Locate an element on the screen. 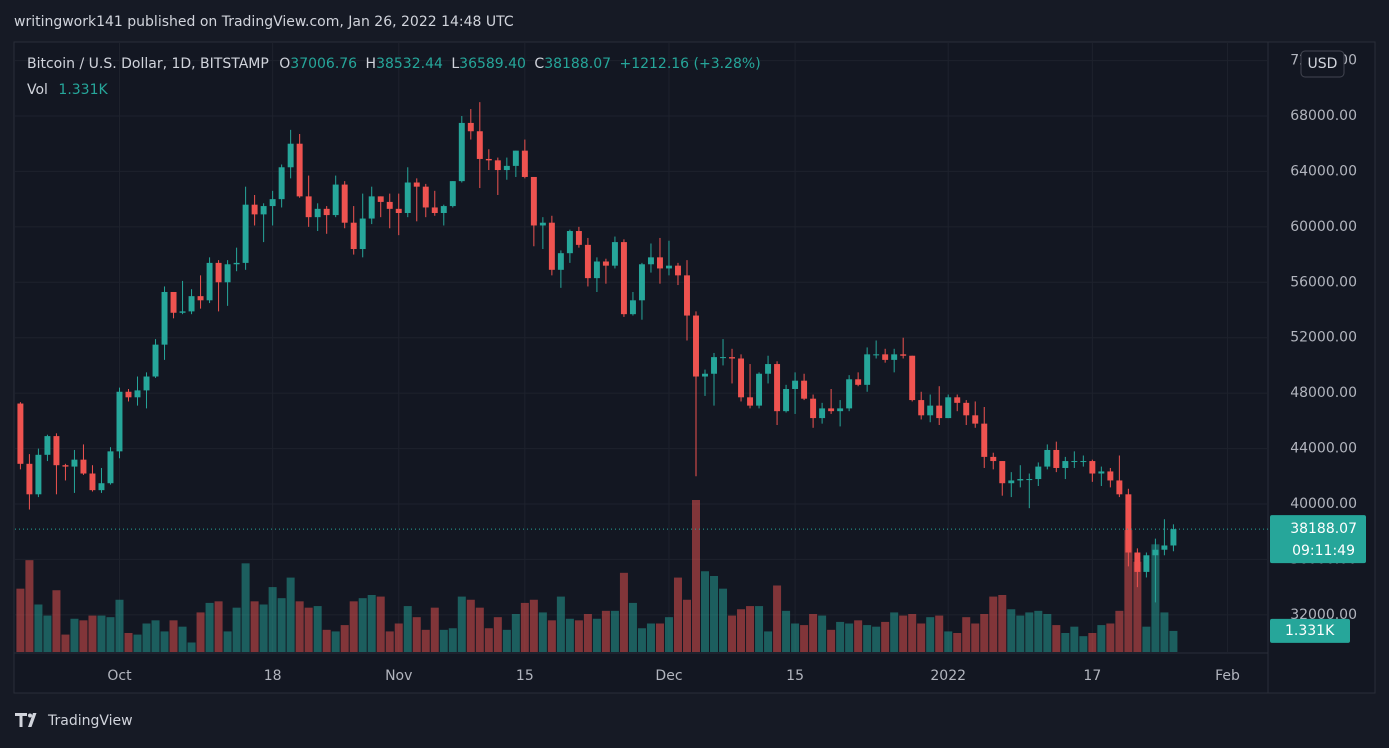 The image size is (1389, 748). x-tick-label: Feb is located at coordinates (1227, 676).